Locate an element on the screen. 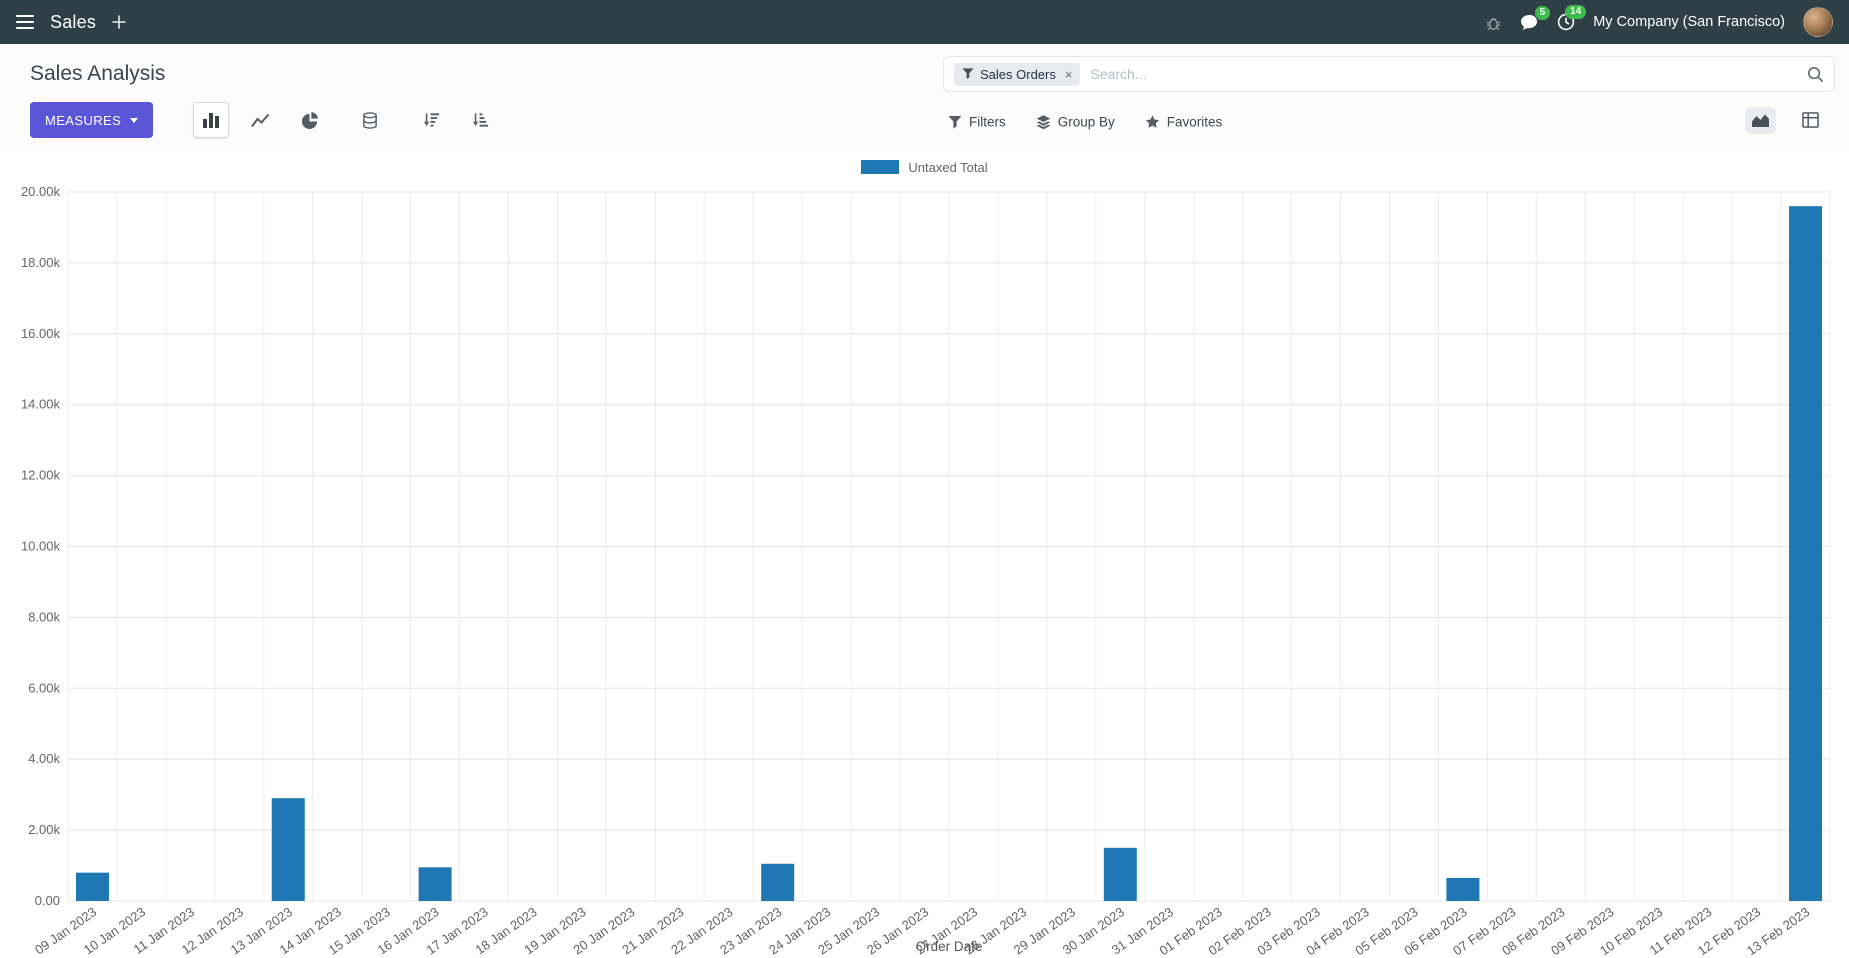 Image resolution: width=1849 pixels, height=958 pixels. bar-30 Jan 2023 is located at coordinates (1120, 874).